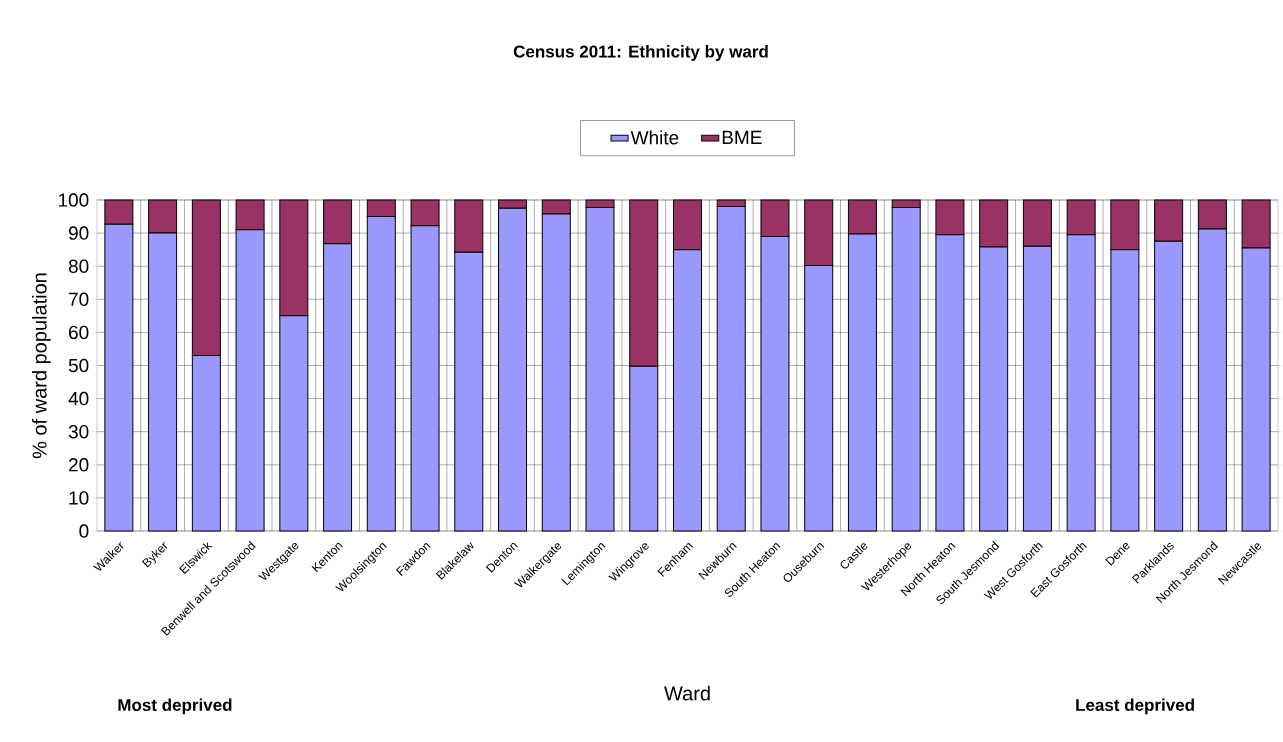  What do you see at coordinates (79, 498) in the screenshot?
I see `y-tick-label: 10` at bounding box center [79, 498].